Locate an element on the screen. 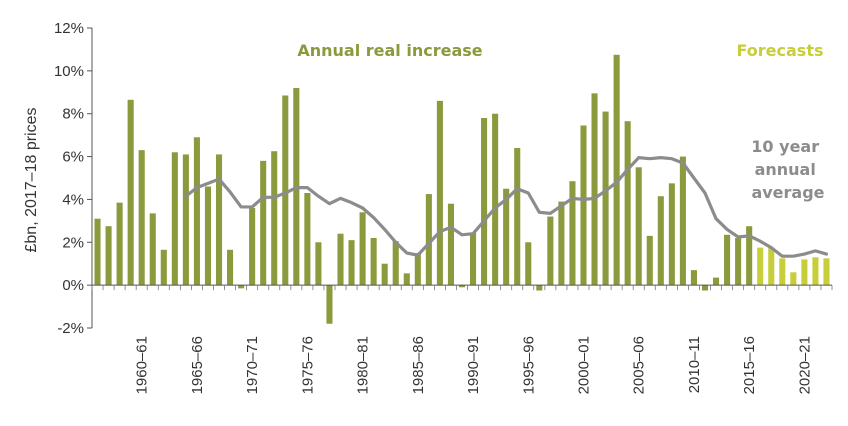  x-tick-label: 1970–71 is located at coordinates (252, 365).